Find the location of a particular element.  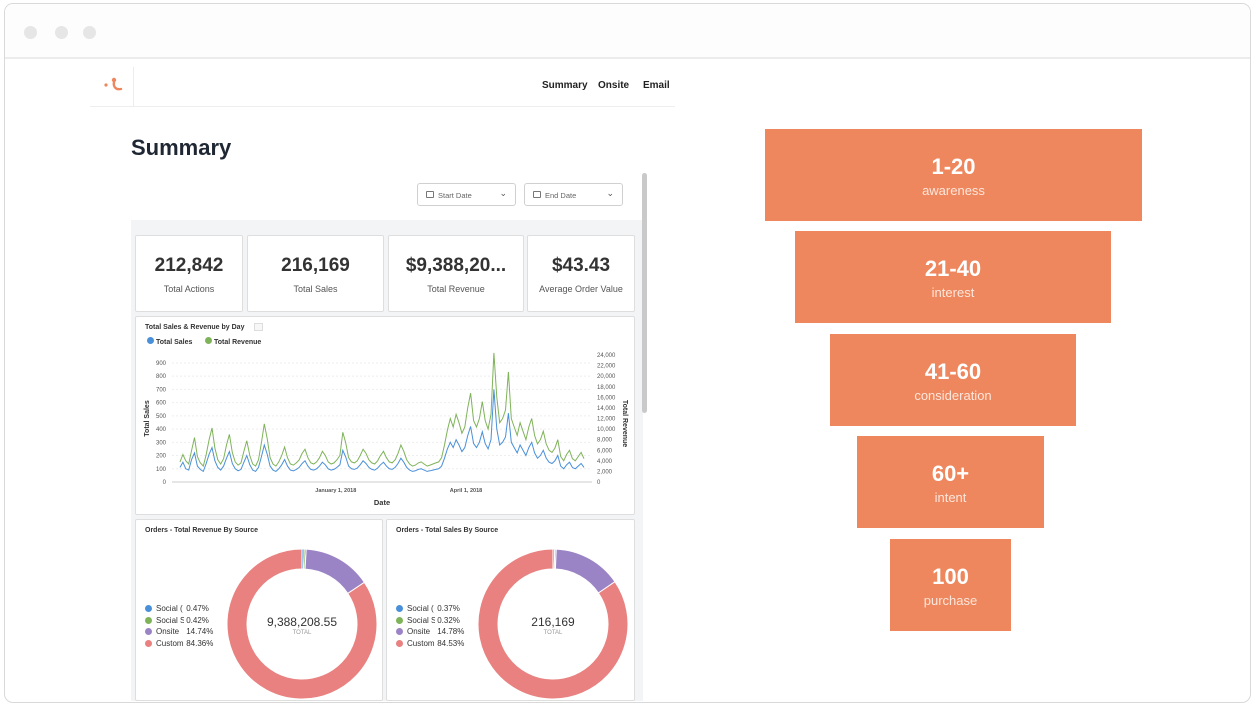

legend-item-total-revenue: Total Revenue is located at coordinates (233, 341).